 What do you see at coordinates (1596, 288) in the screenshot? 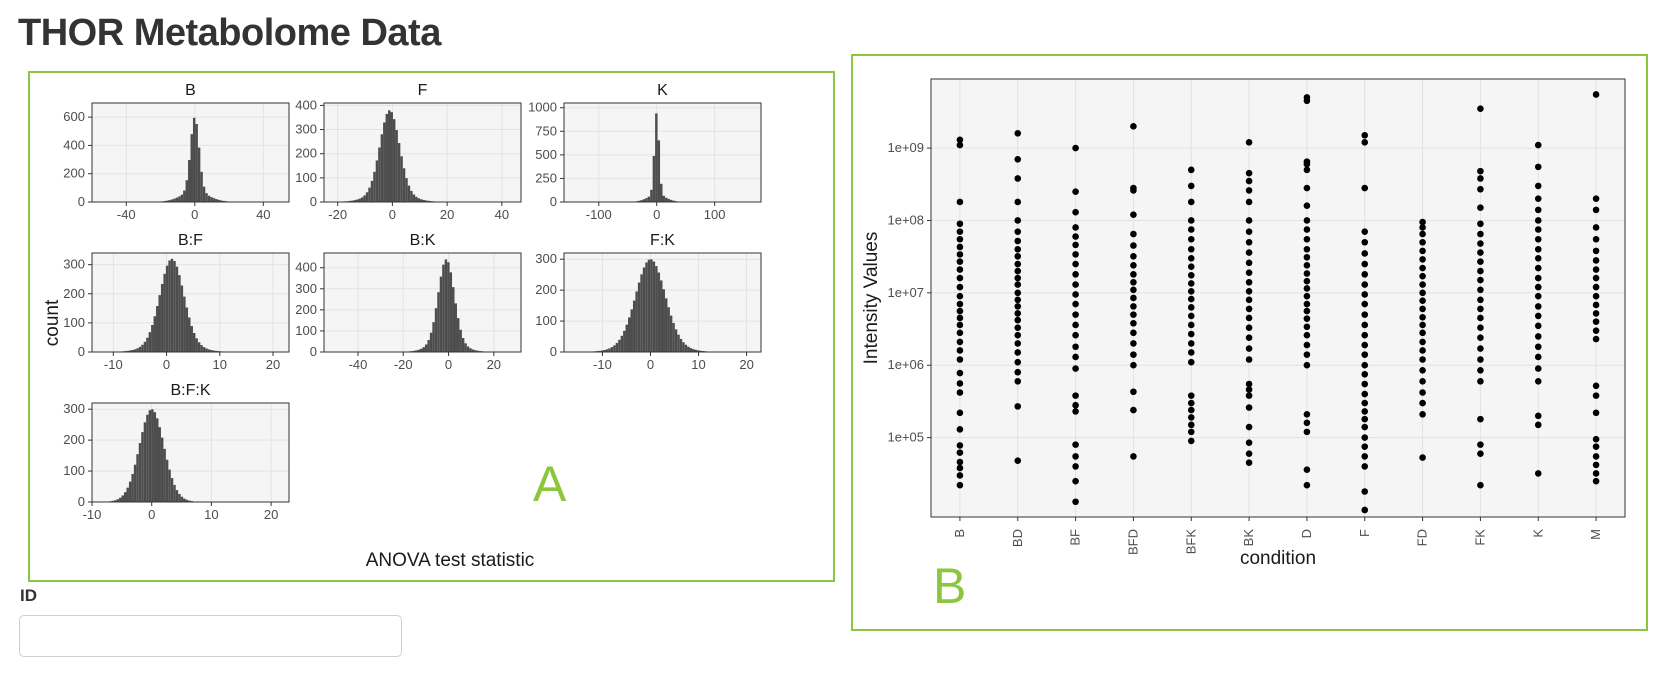
I see `series-m` at bounding box center [1596, 288].